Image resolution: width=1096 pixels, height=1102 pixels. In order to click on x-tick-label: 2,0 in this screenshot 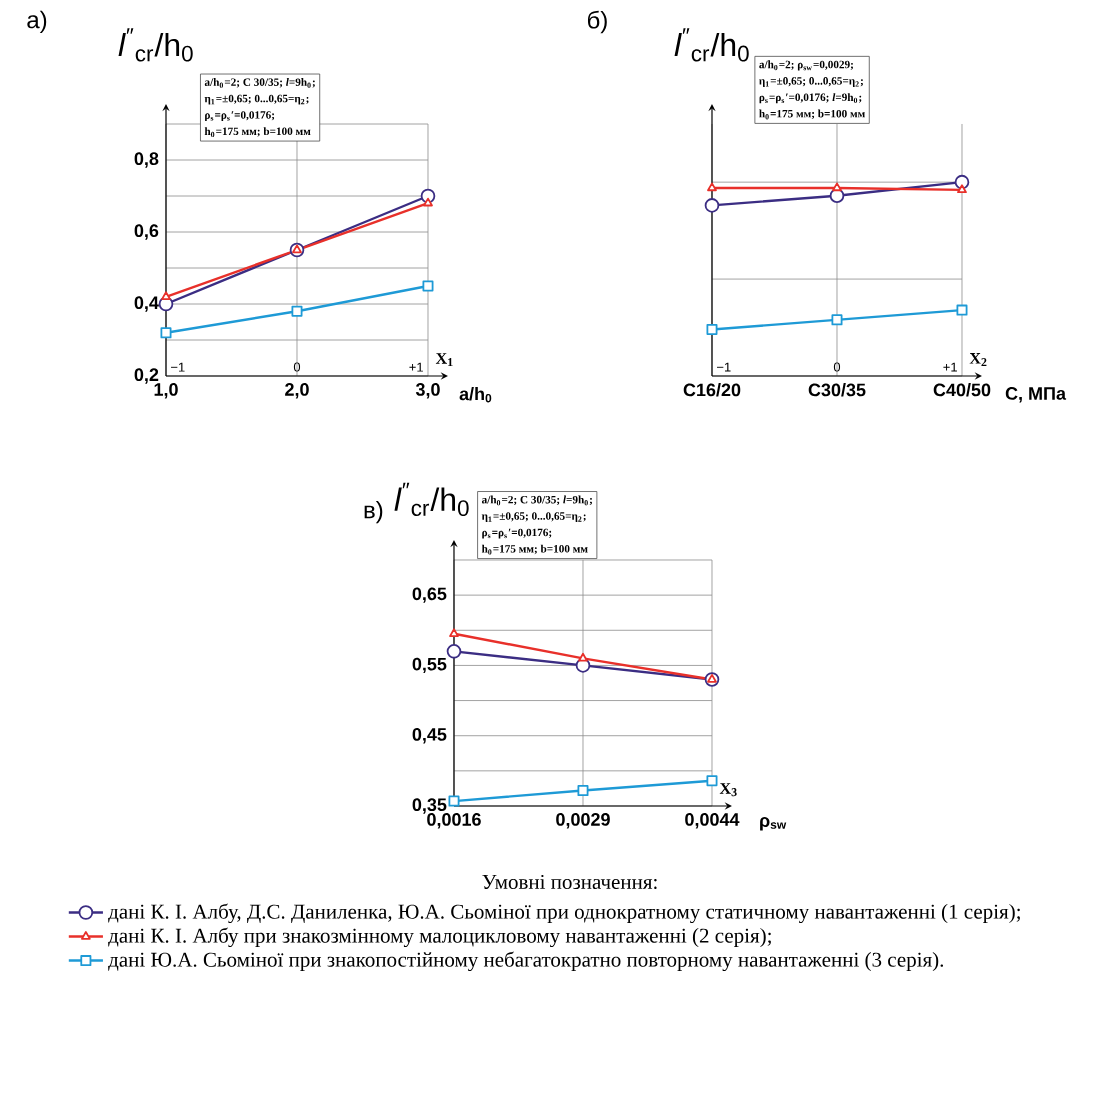, I will do `click(297, 391)`.